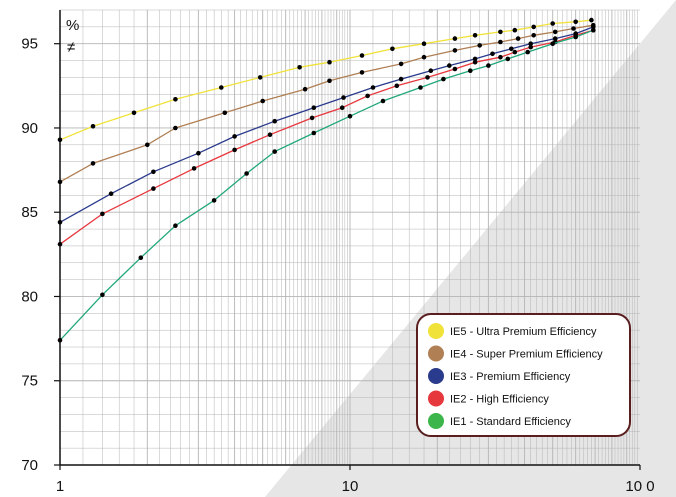 This screenshot has width=676, height=497. What do you see at coordinates (29, 465) in the screenshot?
I see `y-tick-label: 70` at bounding box center [29, 465].